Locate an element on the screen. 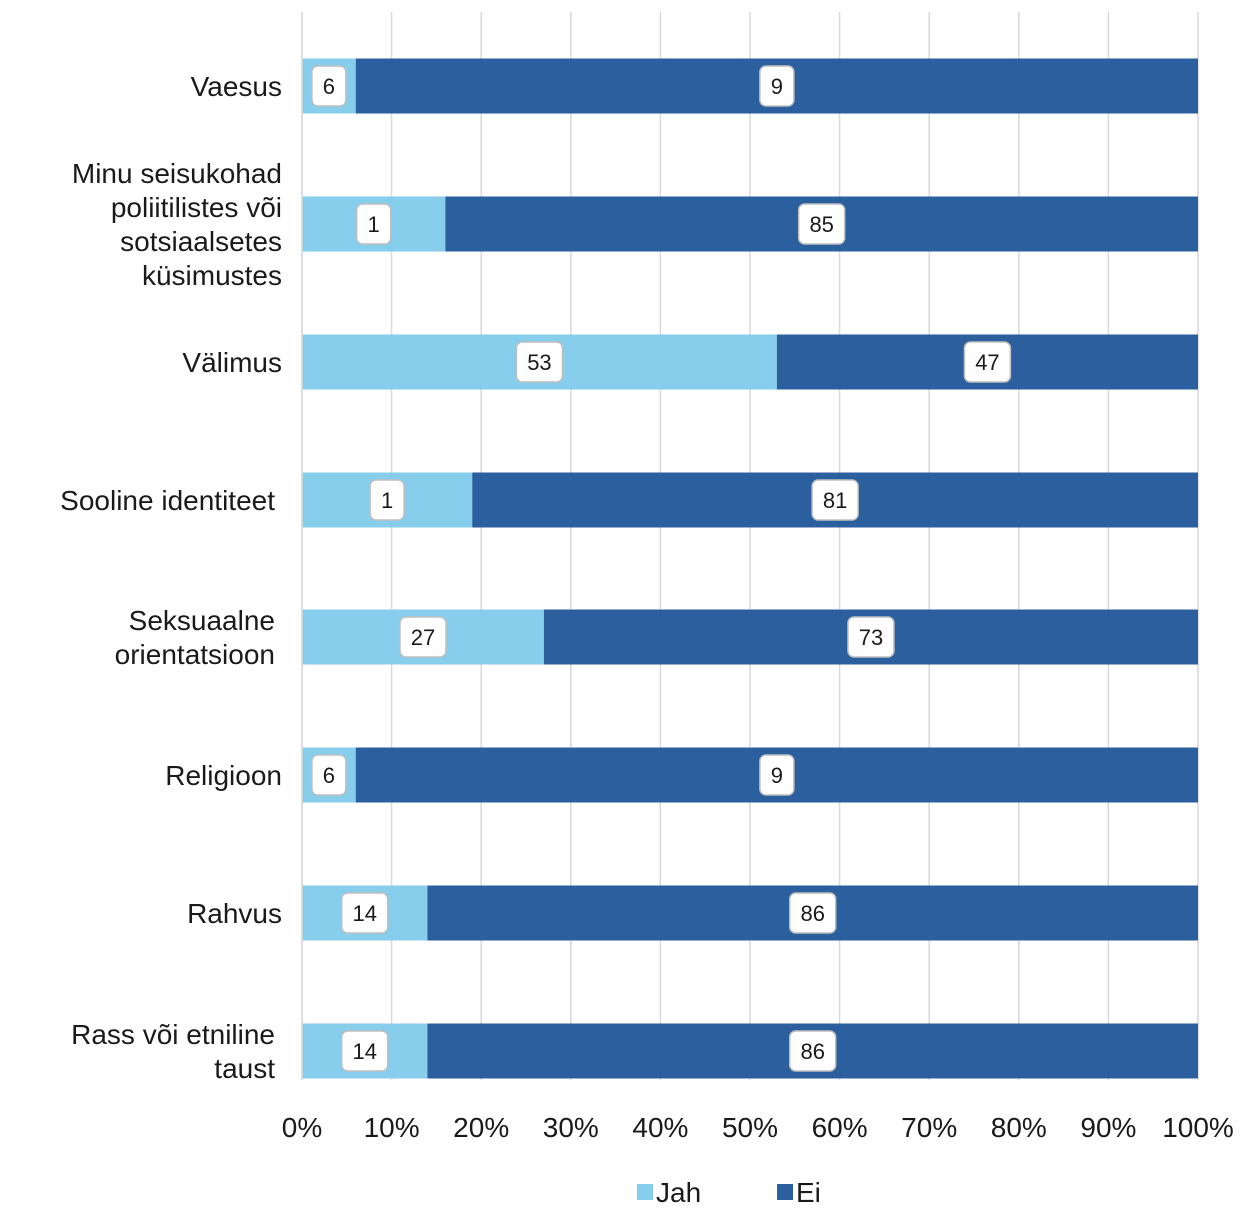 The height and width of the screenshot is (1212, 1242). x-tick-label: 80% is located at coordinates (1019, 1127).